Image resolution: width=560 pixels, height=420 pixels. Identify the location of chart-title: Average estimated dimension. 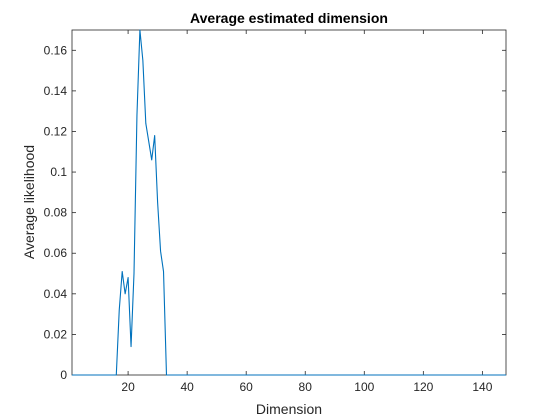
(289, 18).